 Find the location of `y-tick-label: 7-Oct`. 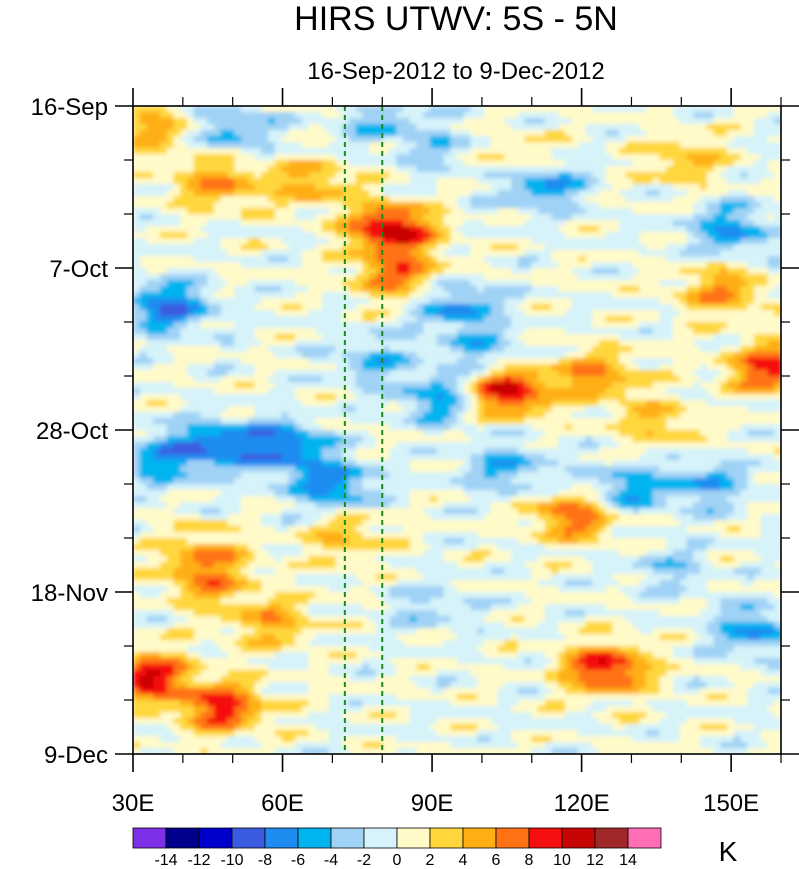

y-tick-label: 7-Oct is located at coordinates (78, 269).